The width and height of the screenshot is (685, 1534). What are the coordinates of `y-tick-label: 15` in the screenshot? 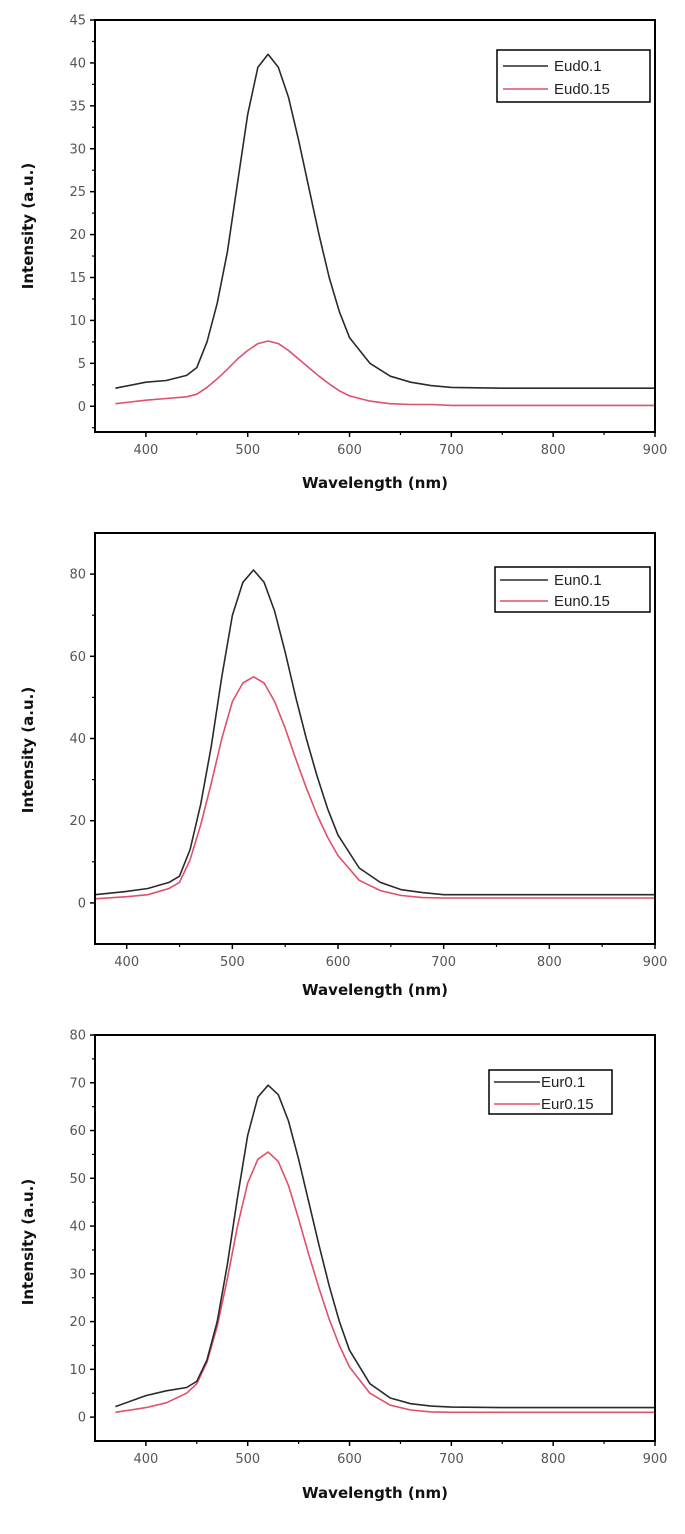 It's located at (77, 278).